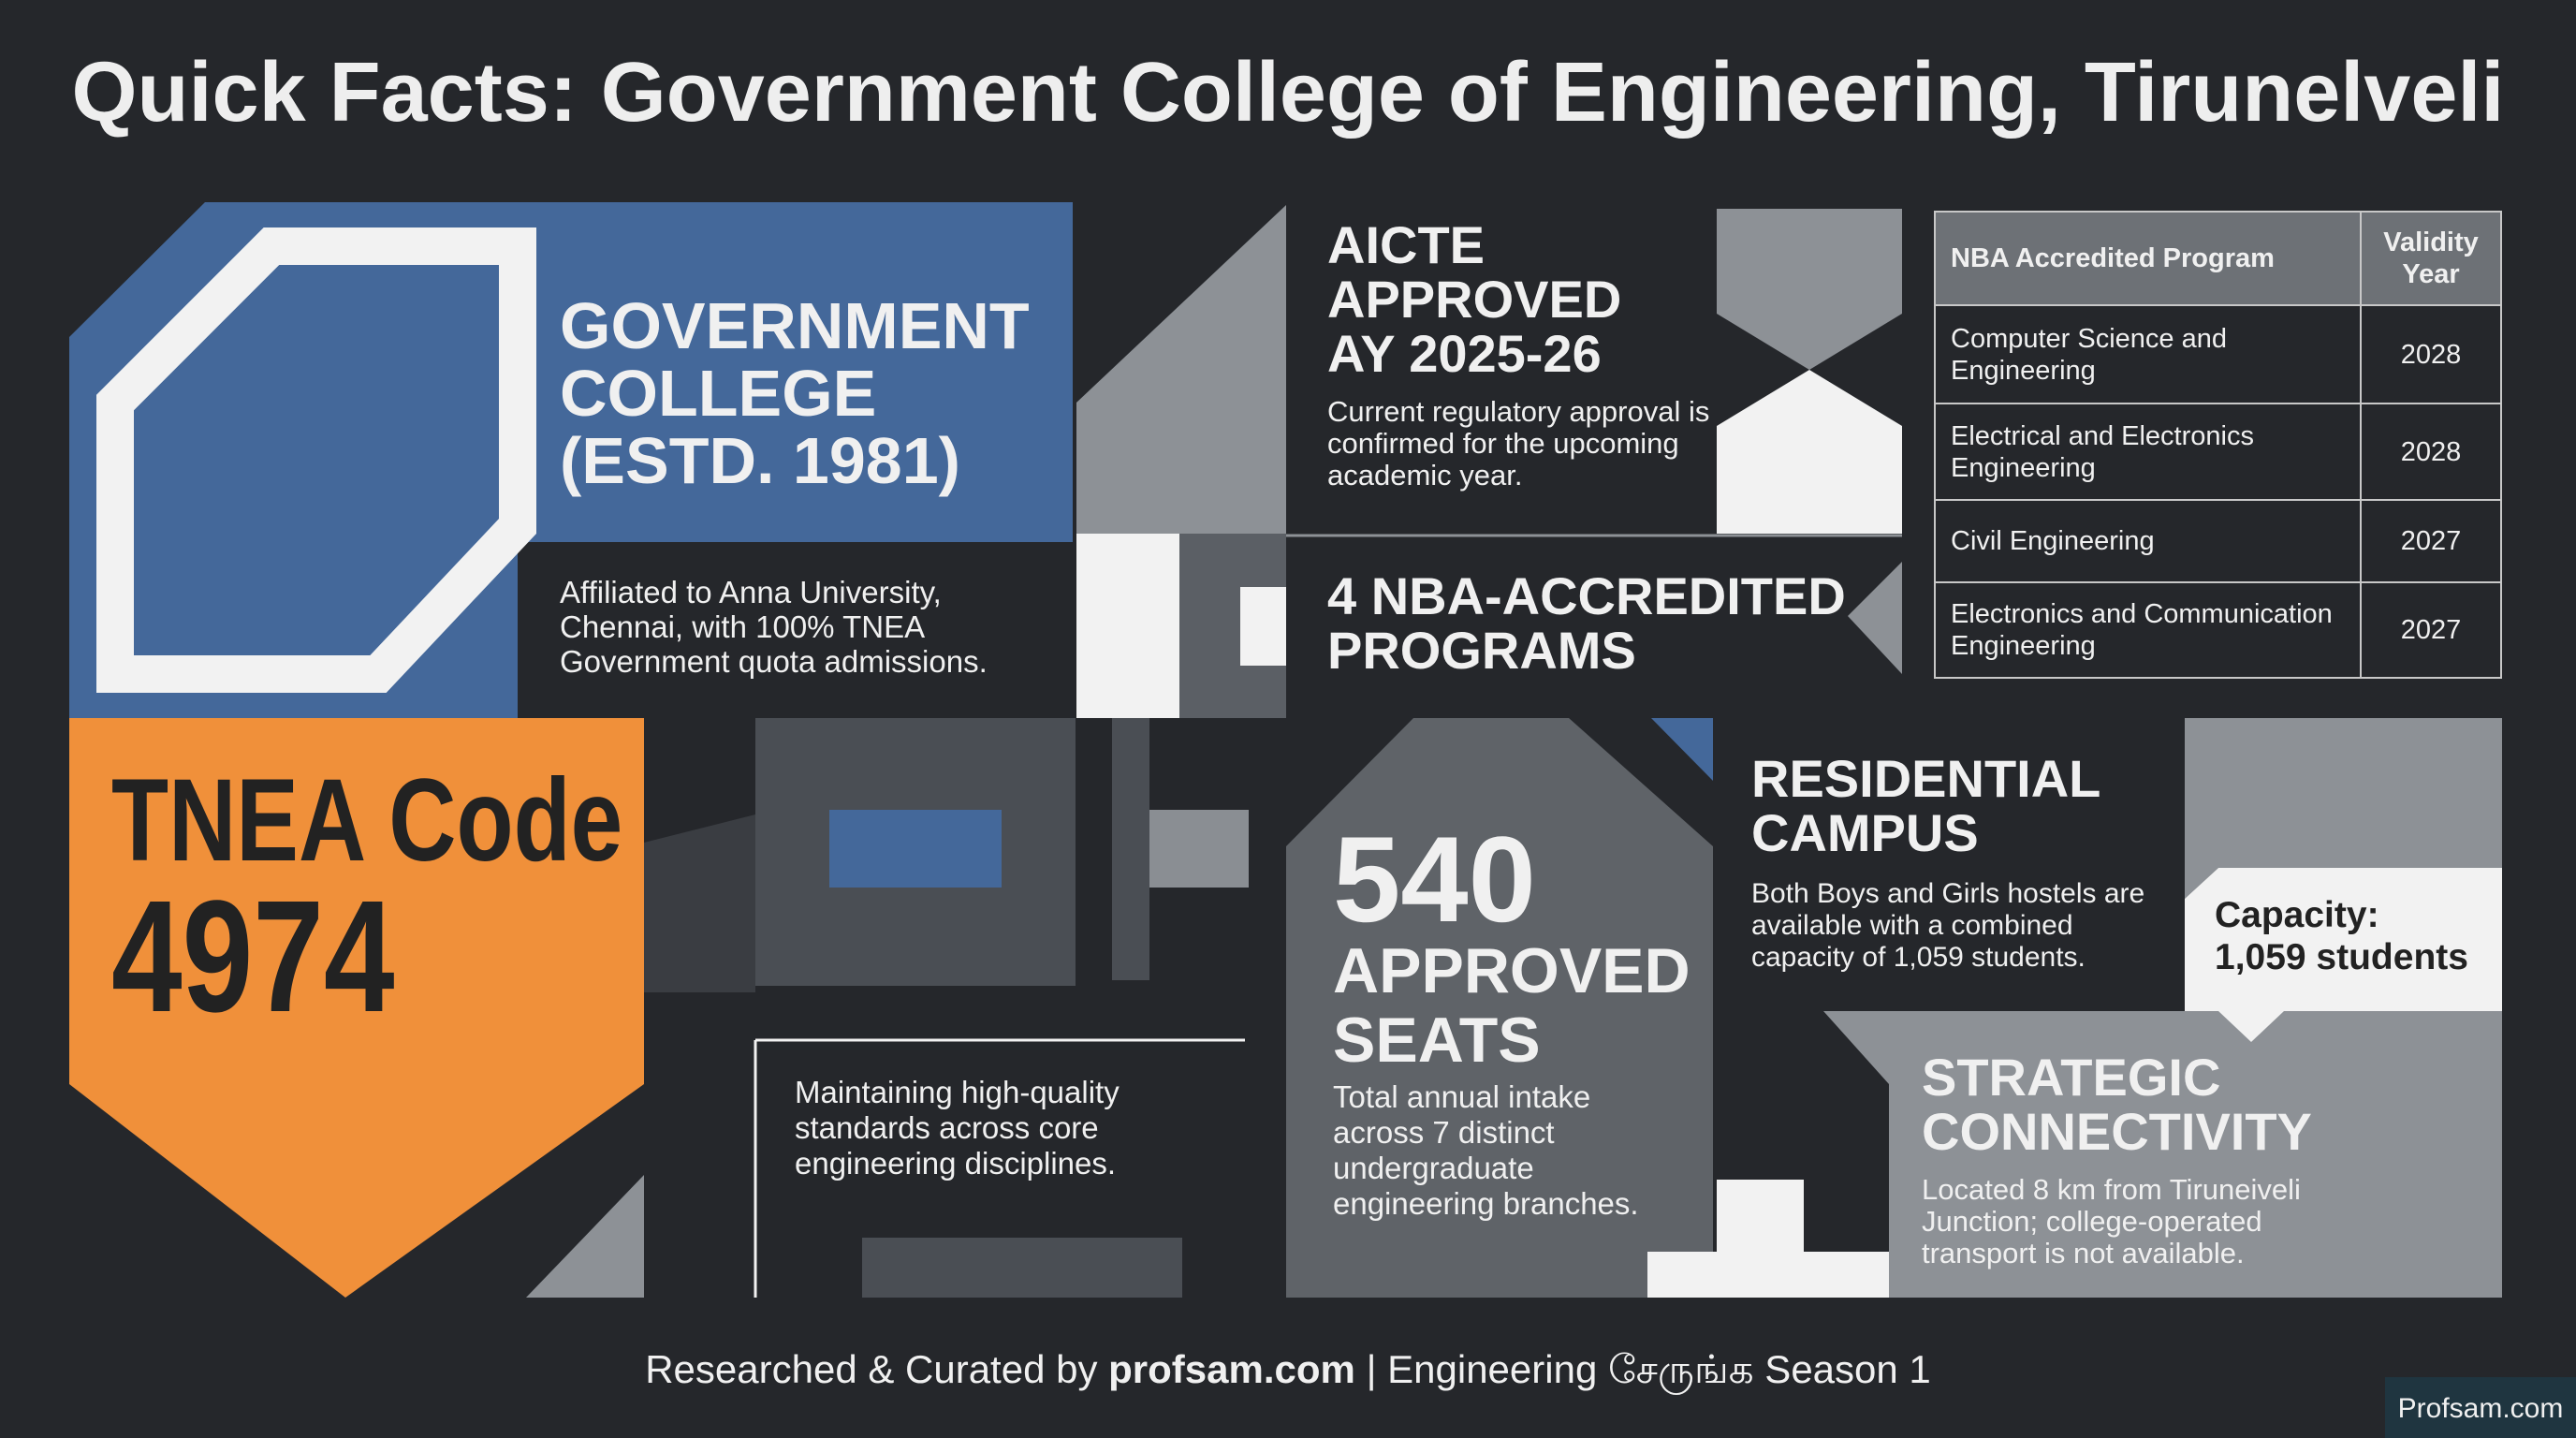 The height and width of the screenshot is (1438, 2576). Describe the element at coordinates (2148, 452) in the screenshot. I see `cell: Electrical and Electronics Engineering` at that location.